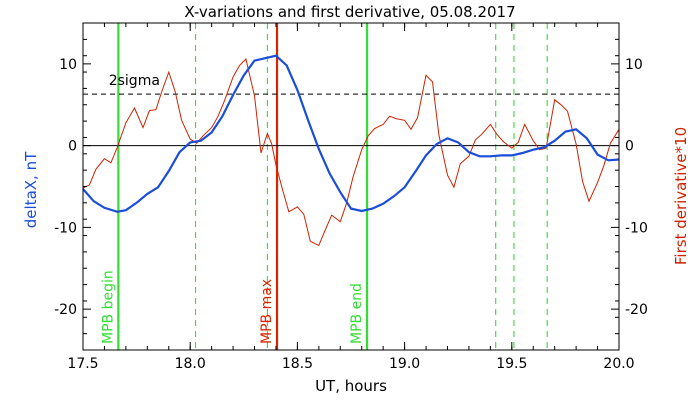  What do you see at coordinates (31, 189) in the screenshot?
I see `y-axis-label-left: deltaX, nT` at bounding box center [31, 189].